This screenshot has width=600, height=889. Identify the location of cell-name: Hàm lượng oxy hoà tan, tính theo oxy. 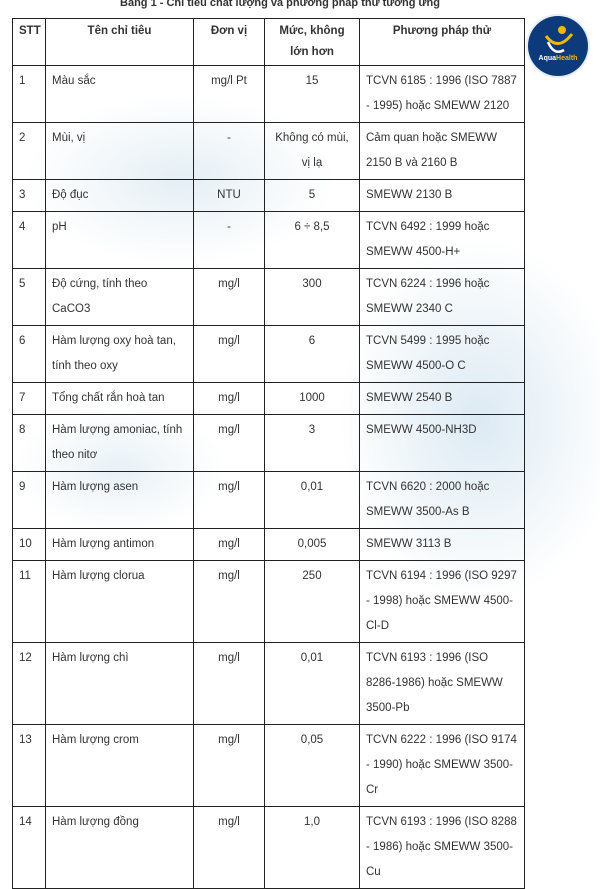
(119, 354).